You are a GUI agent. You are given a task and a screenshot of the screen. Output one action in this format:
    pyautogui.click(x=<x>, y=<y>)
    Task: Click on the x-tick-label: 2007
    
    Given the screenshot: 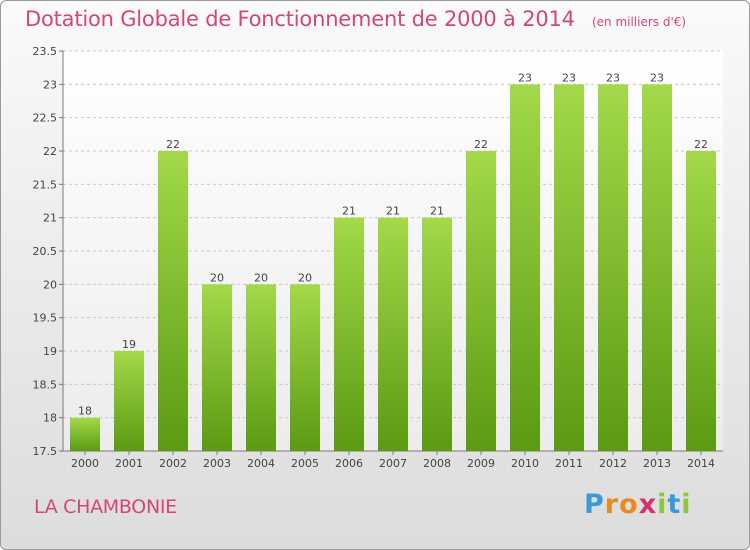 What is the action you would take?
    pyautogui.click(x=393, y=463)
    